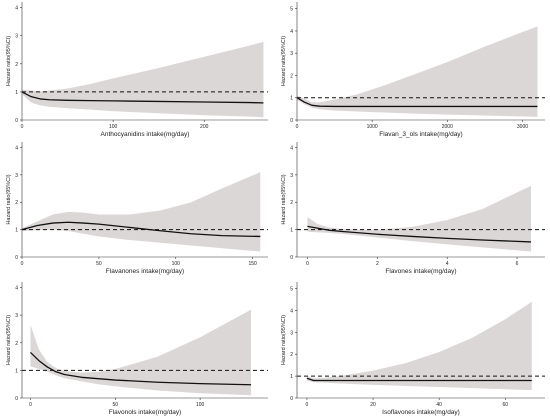  What do you see at coordinates (377, 264) in the screenshot?
I see `x-tick-label: 2` at bounding box center [377, 264].